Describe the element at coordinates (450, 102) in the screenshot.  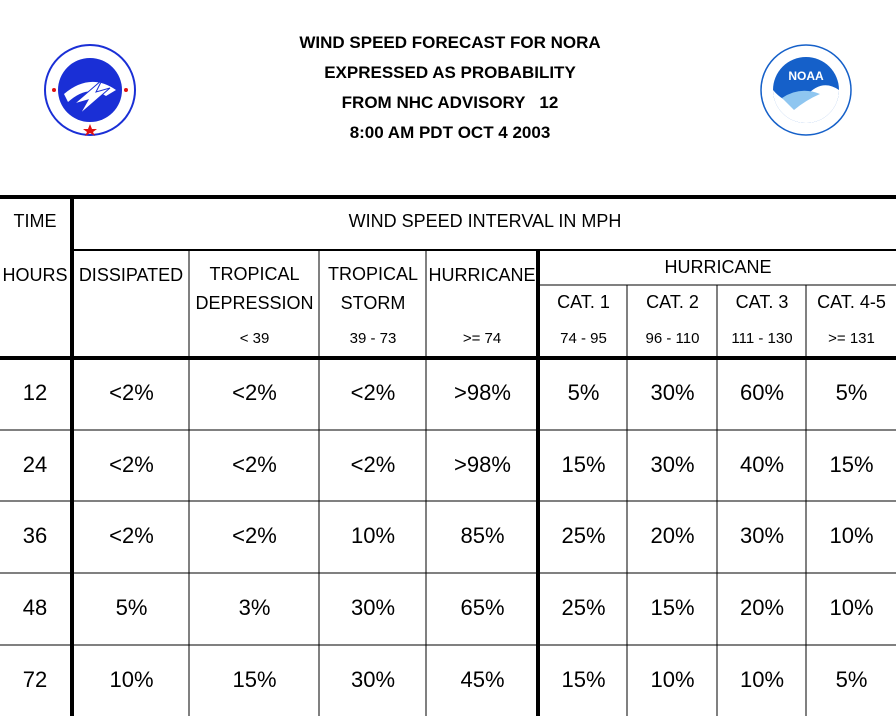
I see `title-line-3: FROM NHC ADVISORY 12` at that location.